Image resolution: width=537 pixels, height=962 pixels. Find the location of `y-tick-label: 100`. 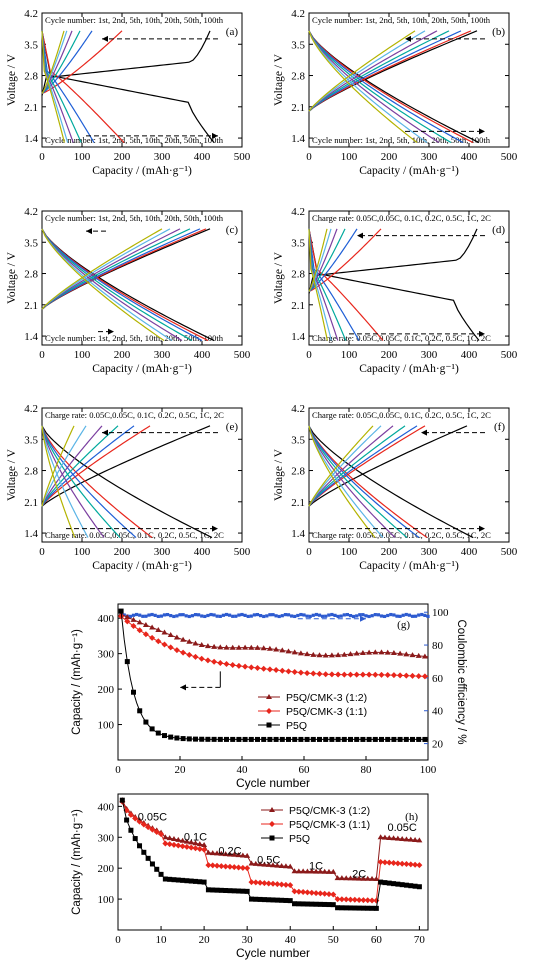

y-tick-label: 100 is located at coordinates (106, 900).